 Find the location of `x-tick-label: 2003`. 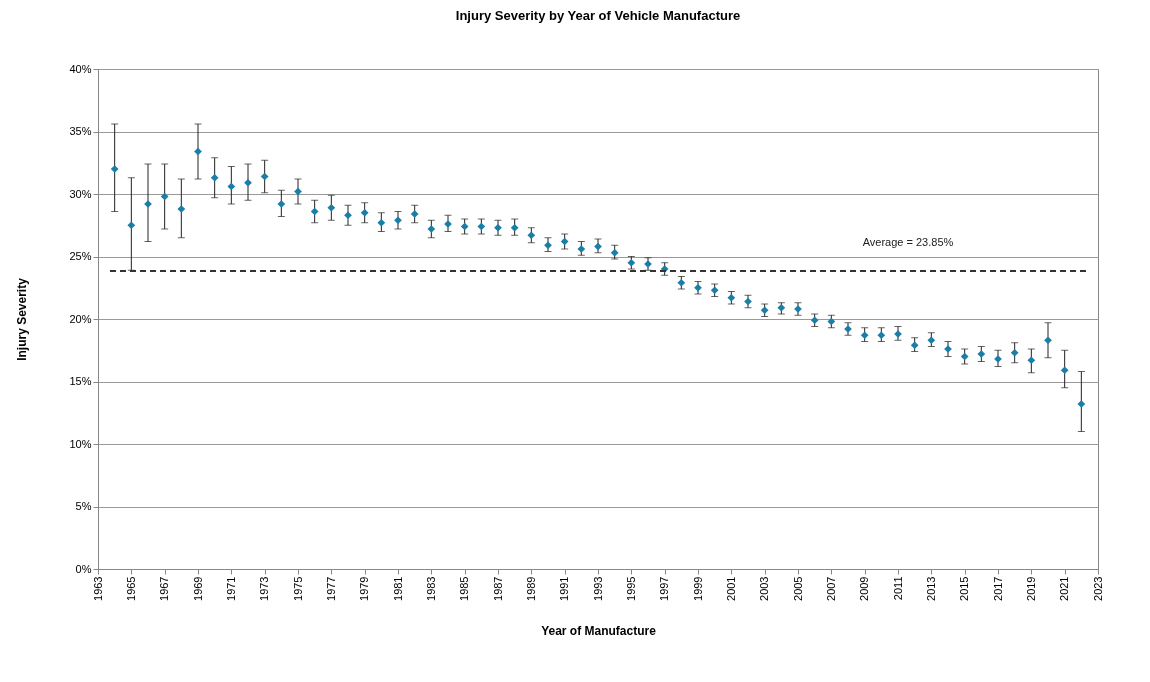

x-tick-label: 2003 is located at coordinates (764, 588).